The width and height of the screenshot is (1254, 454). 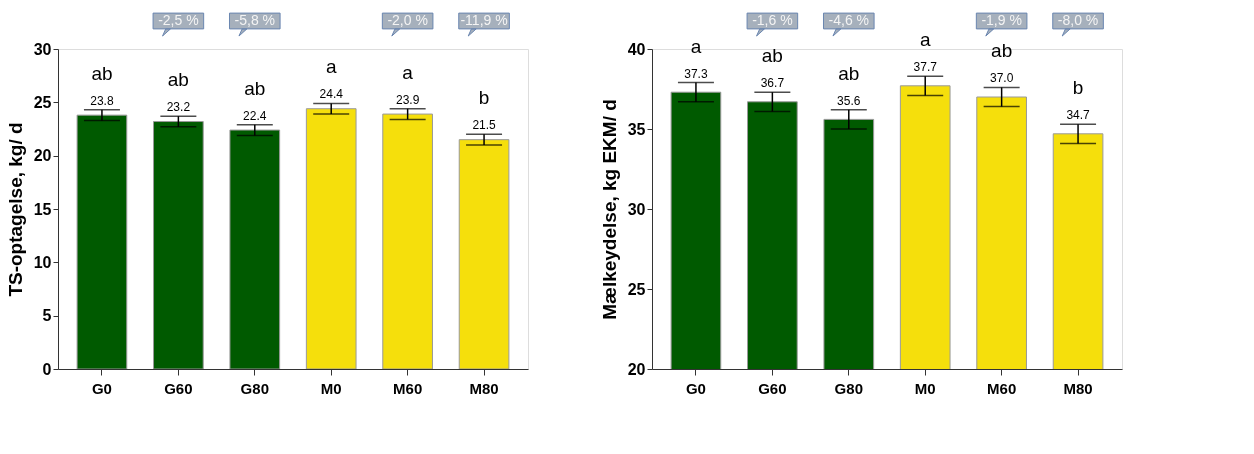 I want to click on data-label: 34.7, so click(x=1078, y=115).